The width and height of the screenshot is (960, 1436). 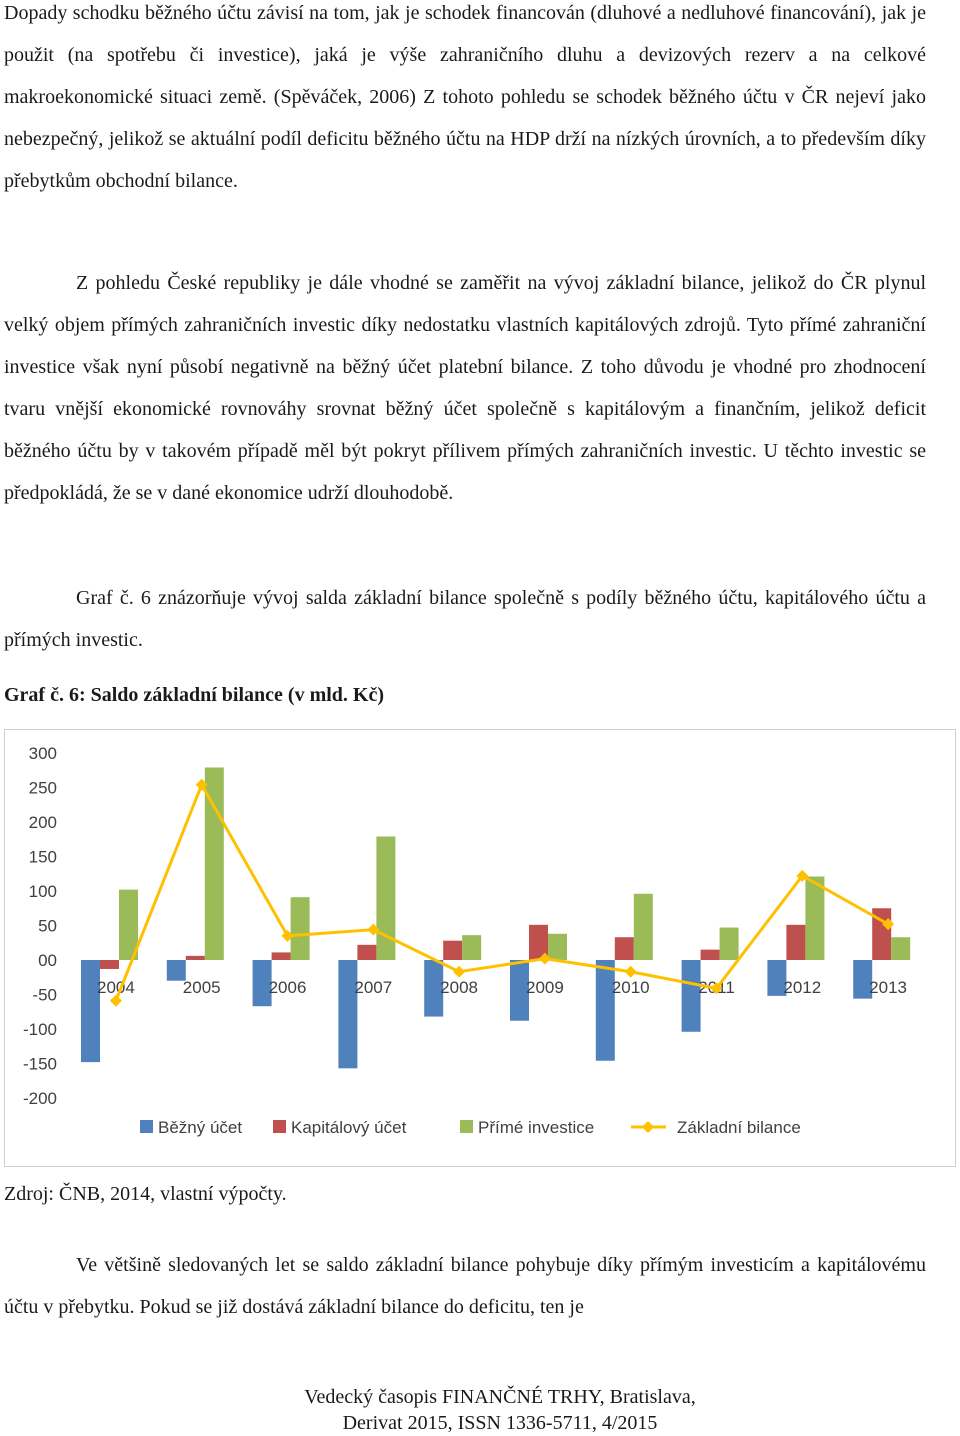 I want to click on legend-label: Kapitálový účet, so click(x=349, y=1127).